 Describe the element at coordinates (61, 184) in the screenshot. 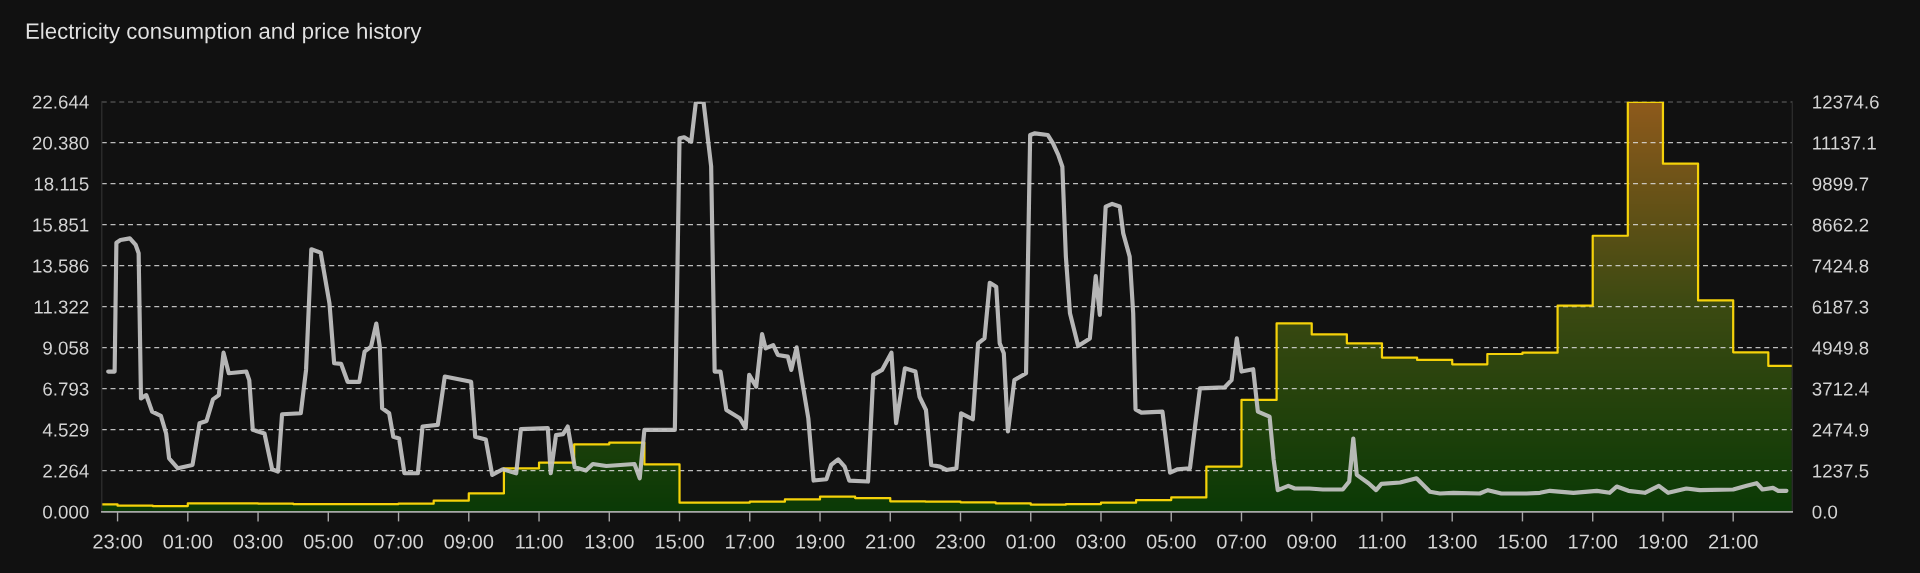

I see `y-tick-label: 18.115` at that location.